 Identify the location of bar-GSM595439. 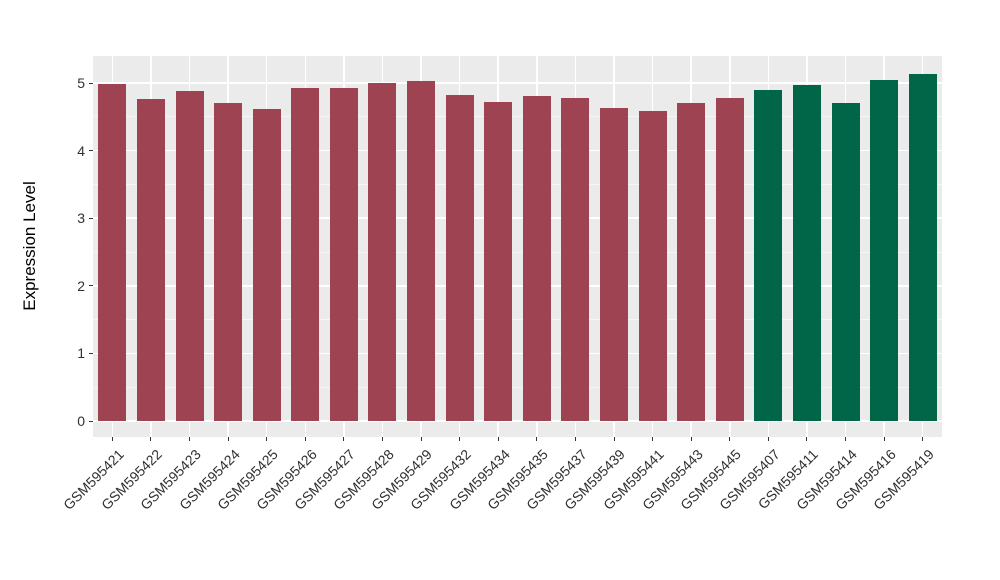
(614, 264).